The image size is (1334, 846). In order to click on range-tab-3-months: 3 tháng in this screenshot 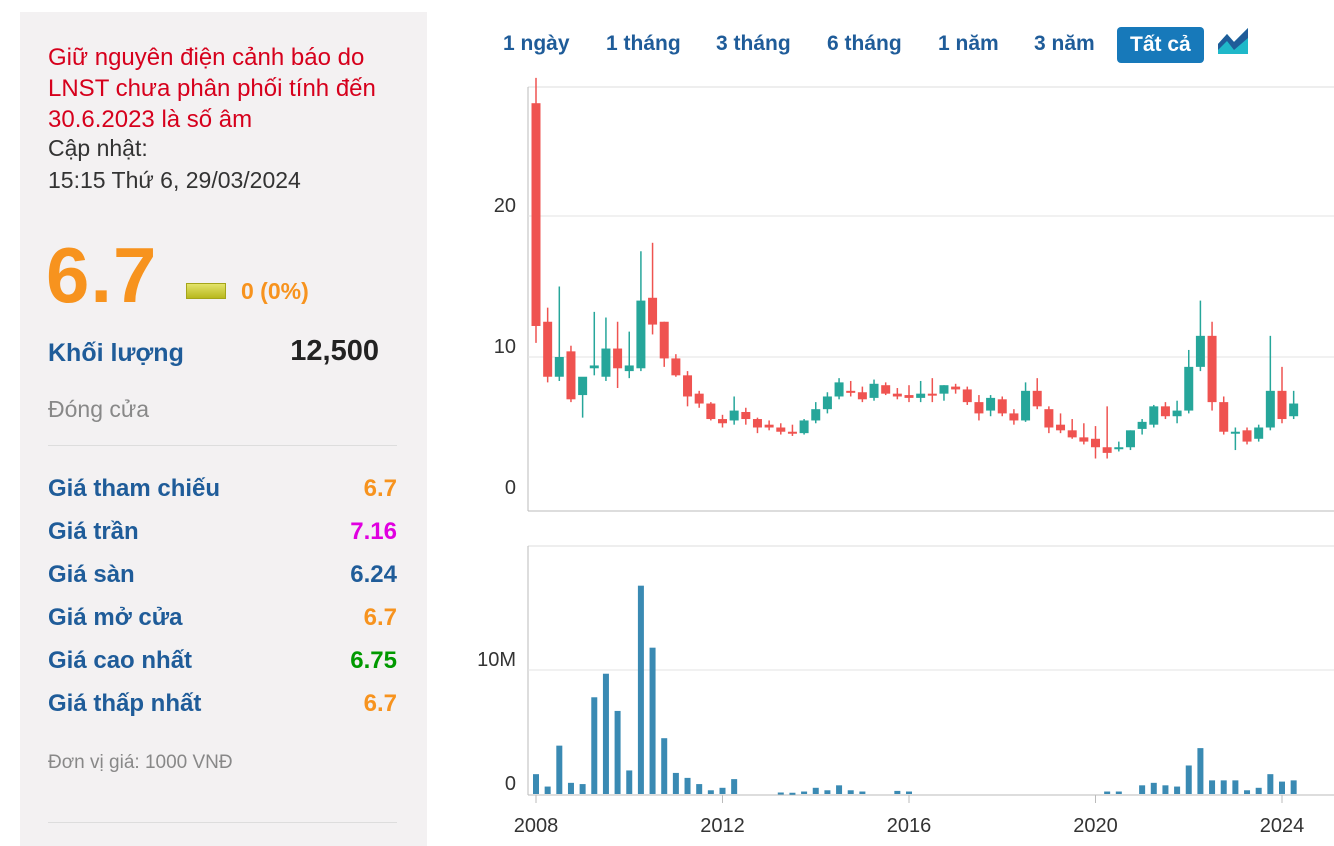, I will do `click(753, 43)`.